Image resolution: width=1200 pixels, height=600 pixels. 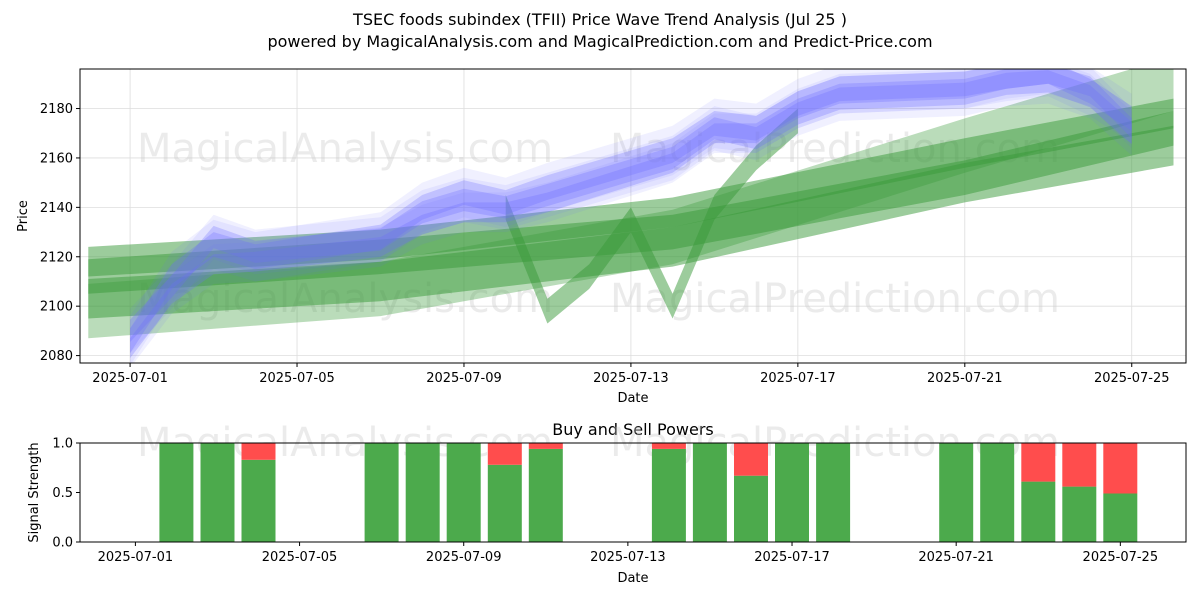 What do you see at coordinates (34, 492) in the screenshot?
I see `y-axis-label: Signal Strength` at bounding box center [34, 492].